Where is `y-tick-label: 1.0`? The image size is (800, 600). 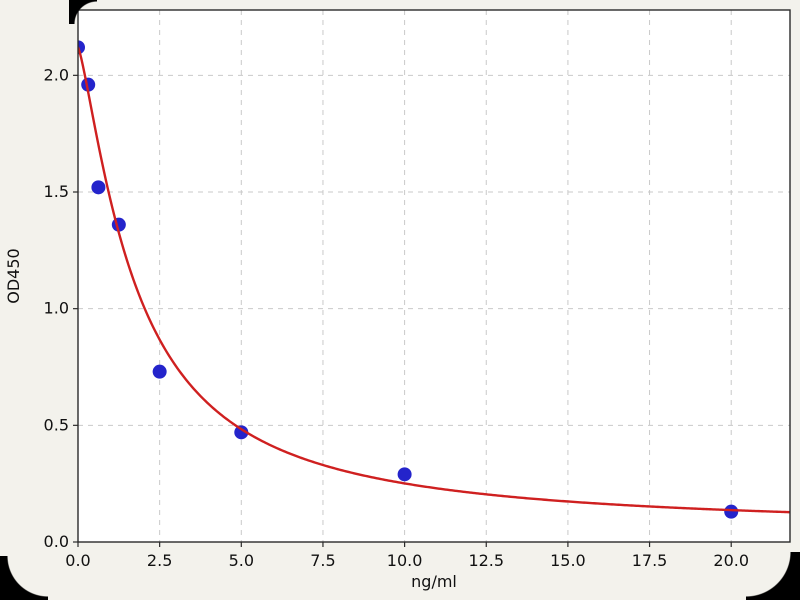 y-tick-label: 1.0 is located at coordinates (56, 308).